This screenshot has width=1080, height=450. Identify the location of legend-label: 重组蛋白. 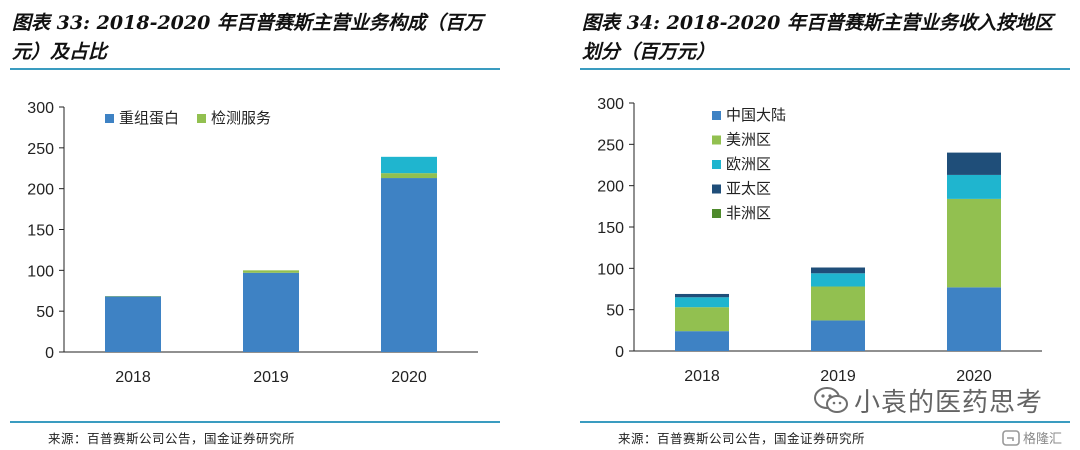
(149, 118).